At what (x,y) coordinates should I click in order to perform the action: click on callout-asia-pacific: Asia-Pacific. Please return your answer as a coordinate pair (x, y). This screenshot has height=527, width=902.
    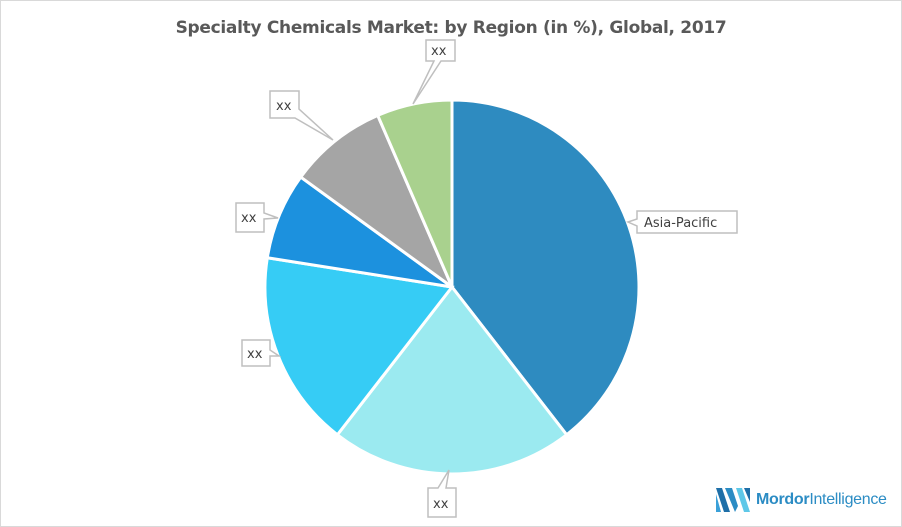
    Looking at the image, I should click on (681, 222).